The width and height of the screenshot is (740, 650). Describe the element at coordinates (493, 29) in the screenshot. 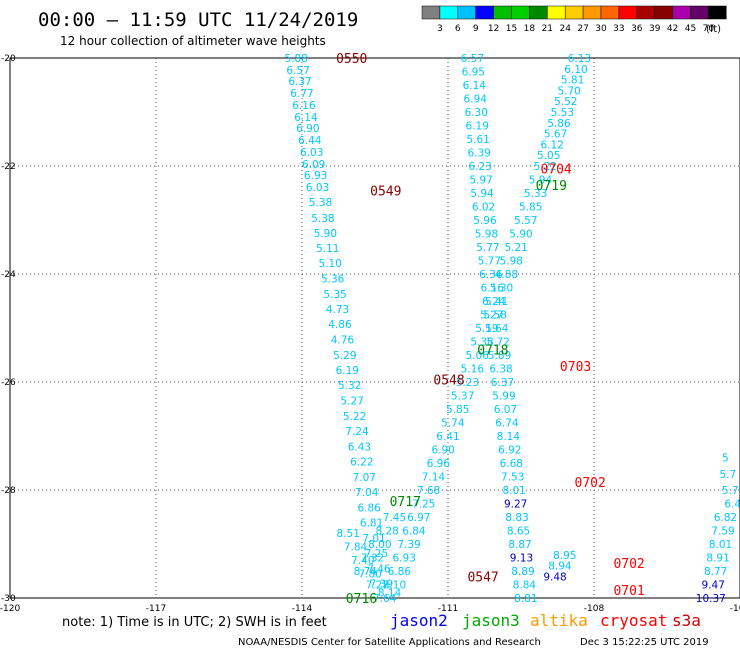

I see `colorbar-label: 12` at that location.